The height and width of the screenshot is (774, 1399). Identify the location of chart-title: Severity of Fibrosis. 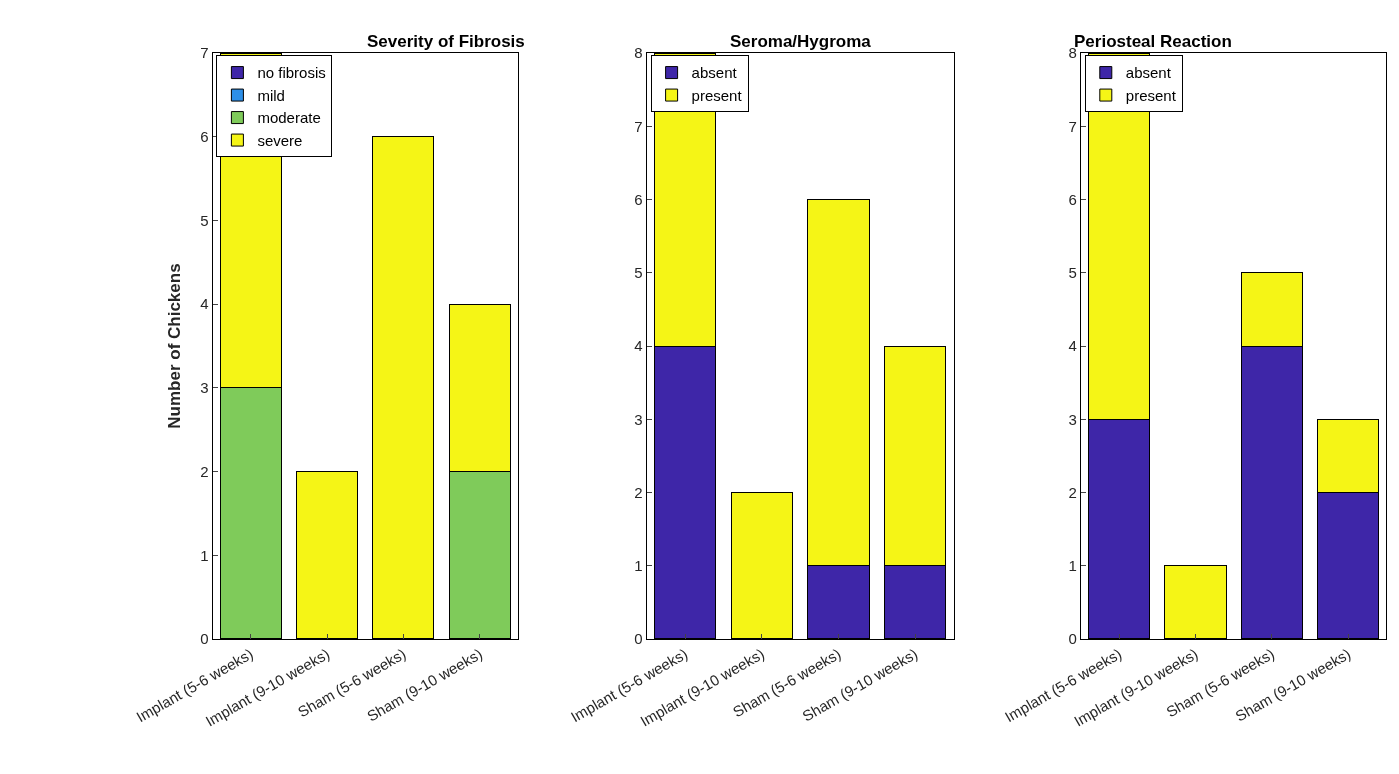
(446, 41).